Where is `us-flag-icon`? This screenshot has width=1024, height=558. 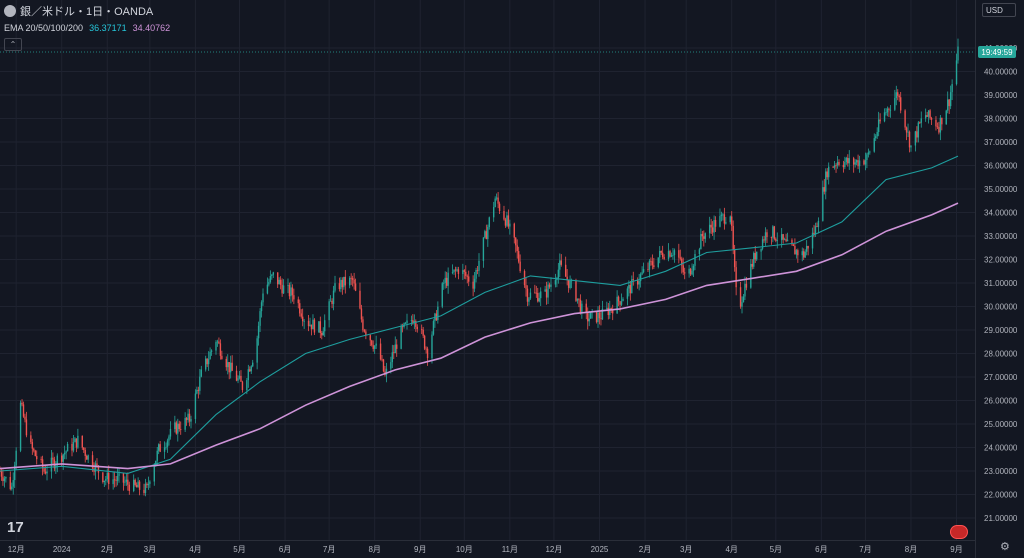
us-flag-icon is located at coordinates (959, 532).